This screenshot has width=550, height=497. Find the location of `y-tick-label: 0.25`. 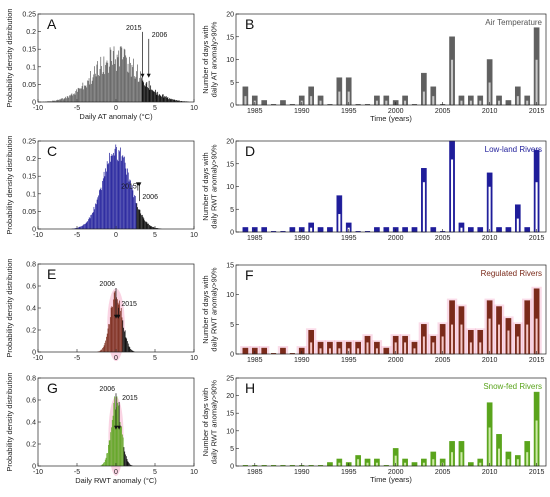

y-tick-label: 0.25 is located at coordinates (29, 15).